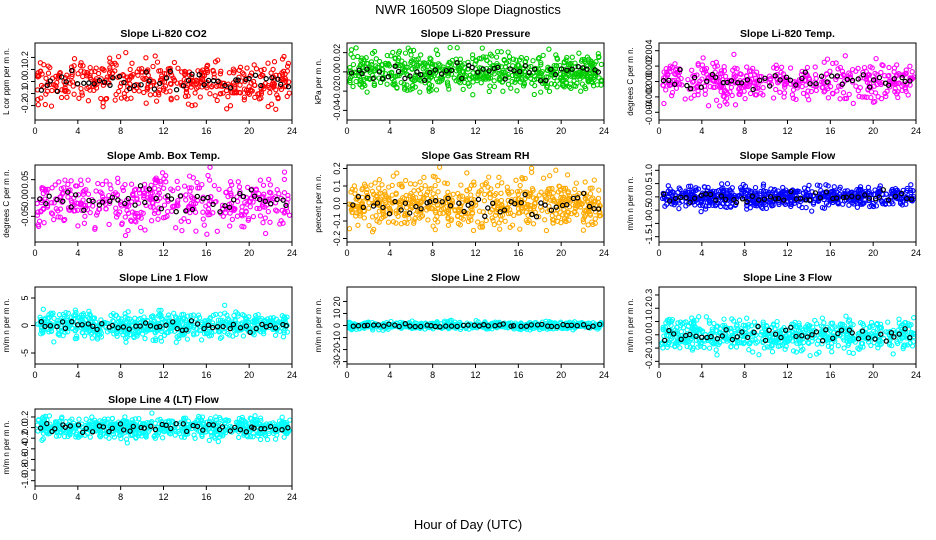 Image resolution: width=936 pixels, height=540 pixels. I want to click on y-axis-label: percent per m n., so click(318, 203).